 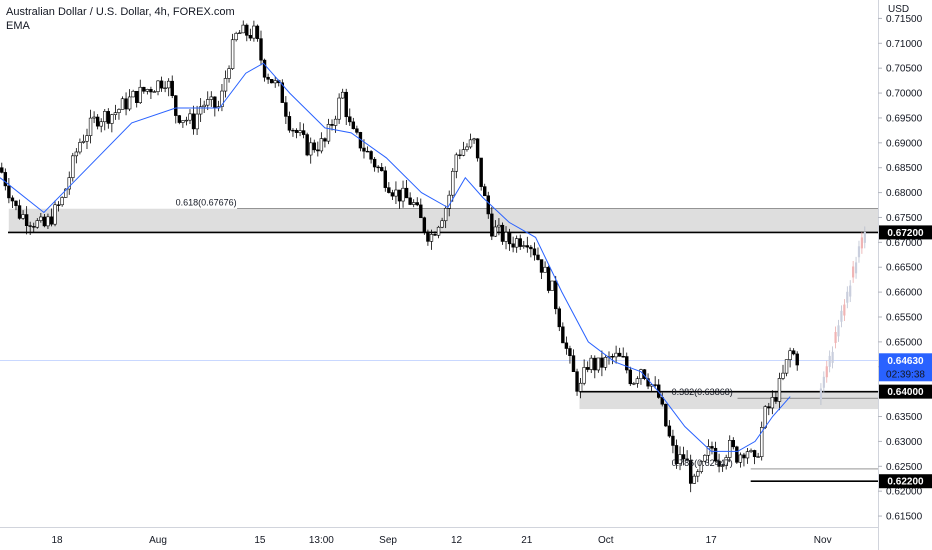 I want to click on x-tick-label: 15, so click(x=260, y=540).